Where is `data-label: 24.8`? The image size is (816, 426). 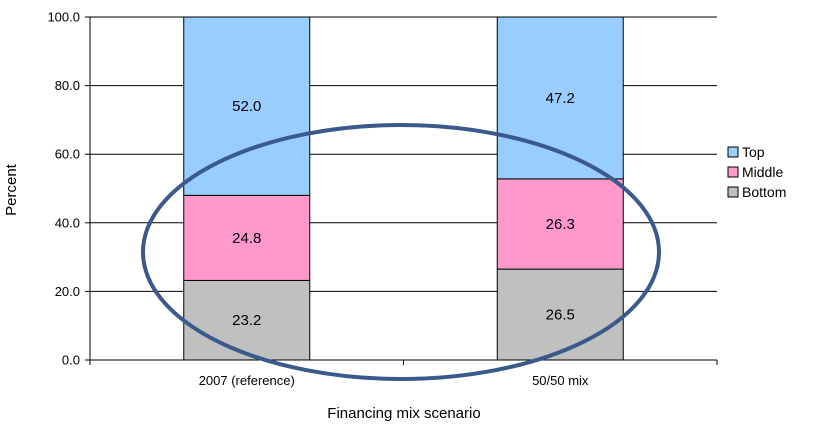
data-label: 24.8 is located at coordinates (246, 238).